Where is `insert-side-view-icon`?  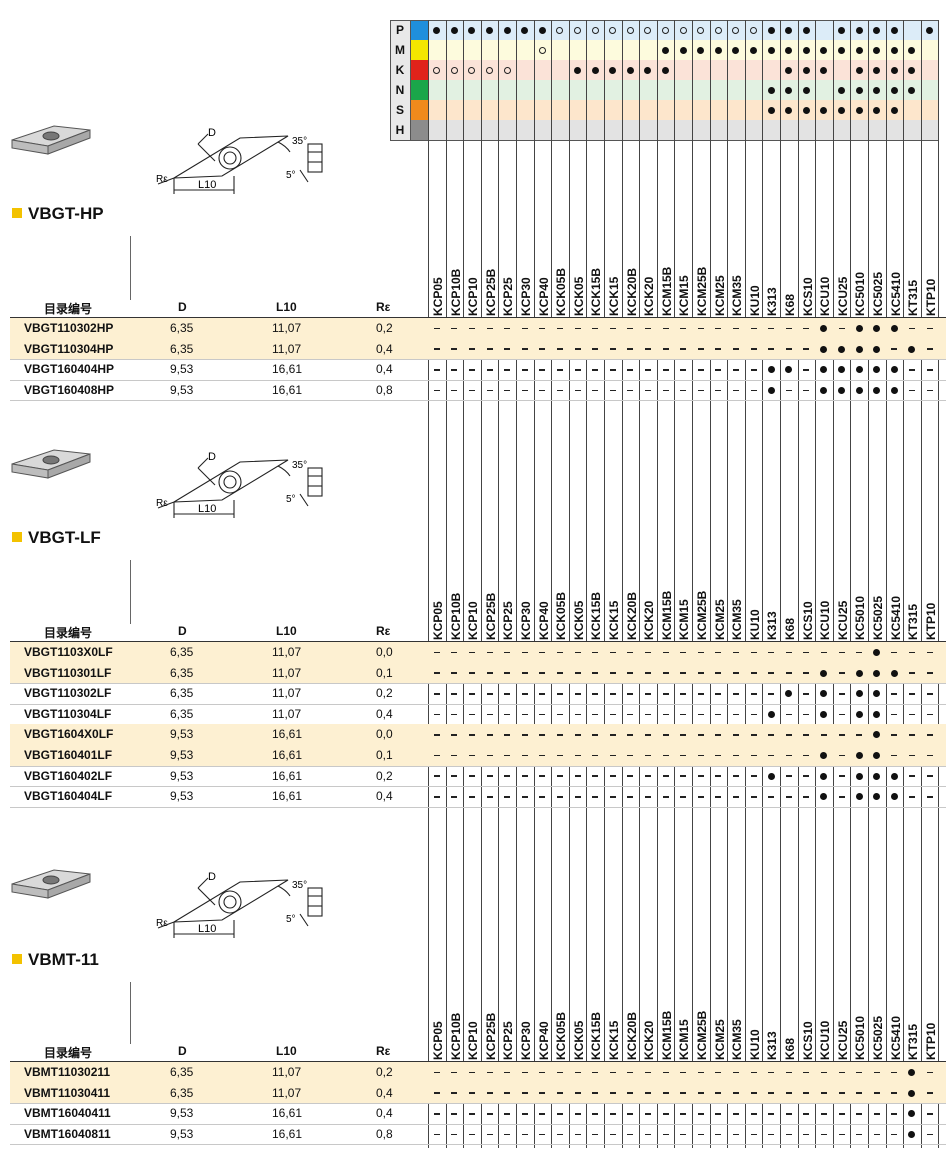
insert-side-view-icon is located at coordinates (311, 907).